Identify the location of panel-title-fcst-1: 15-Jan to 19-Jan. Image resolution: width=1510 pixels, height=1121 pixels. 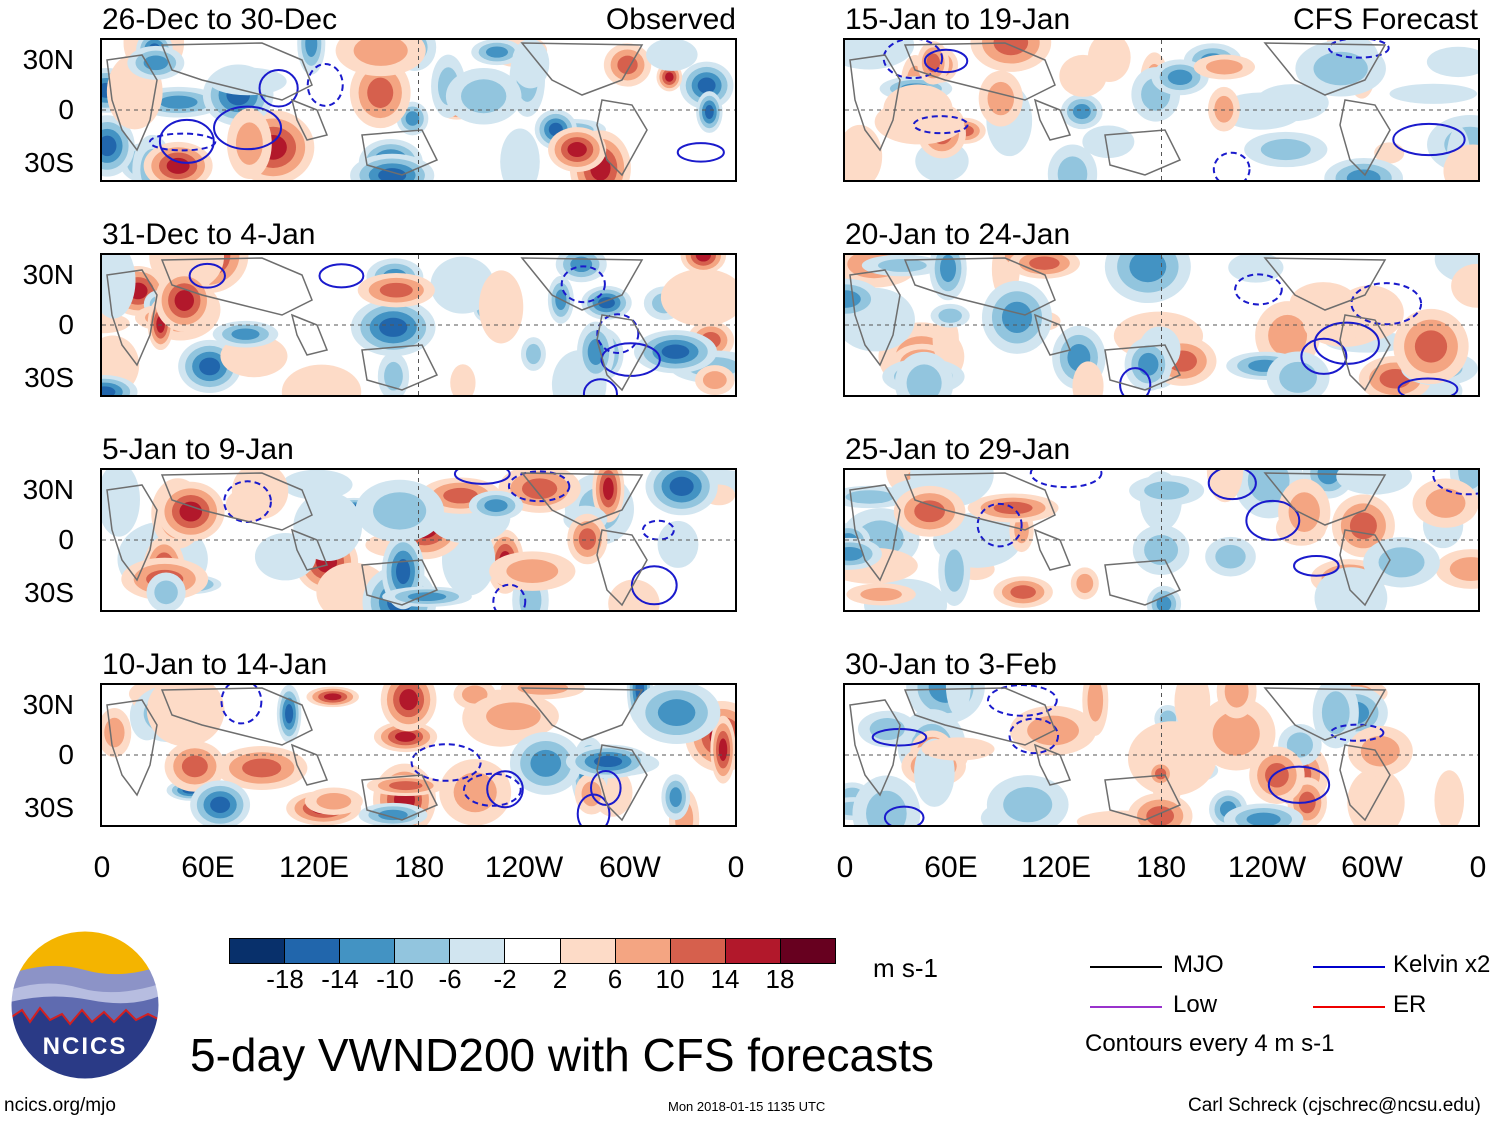
(958, 19).